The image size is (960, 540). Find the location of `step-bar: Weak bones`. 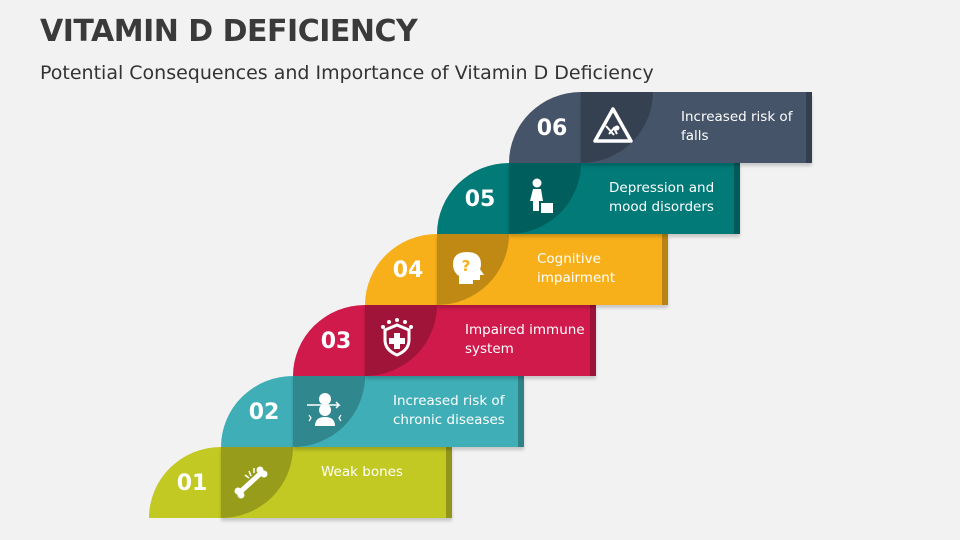

step-bar: Weak bones is located at coordinates (336, 482).